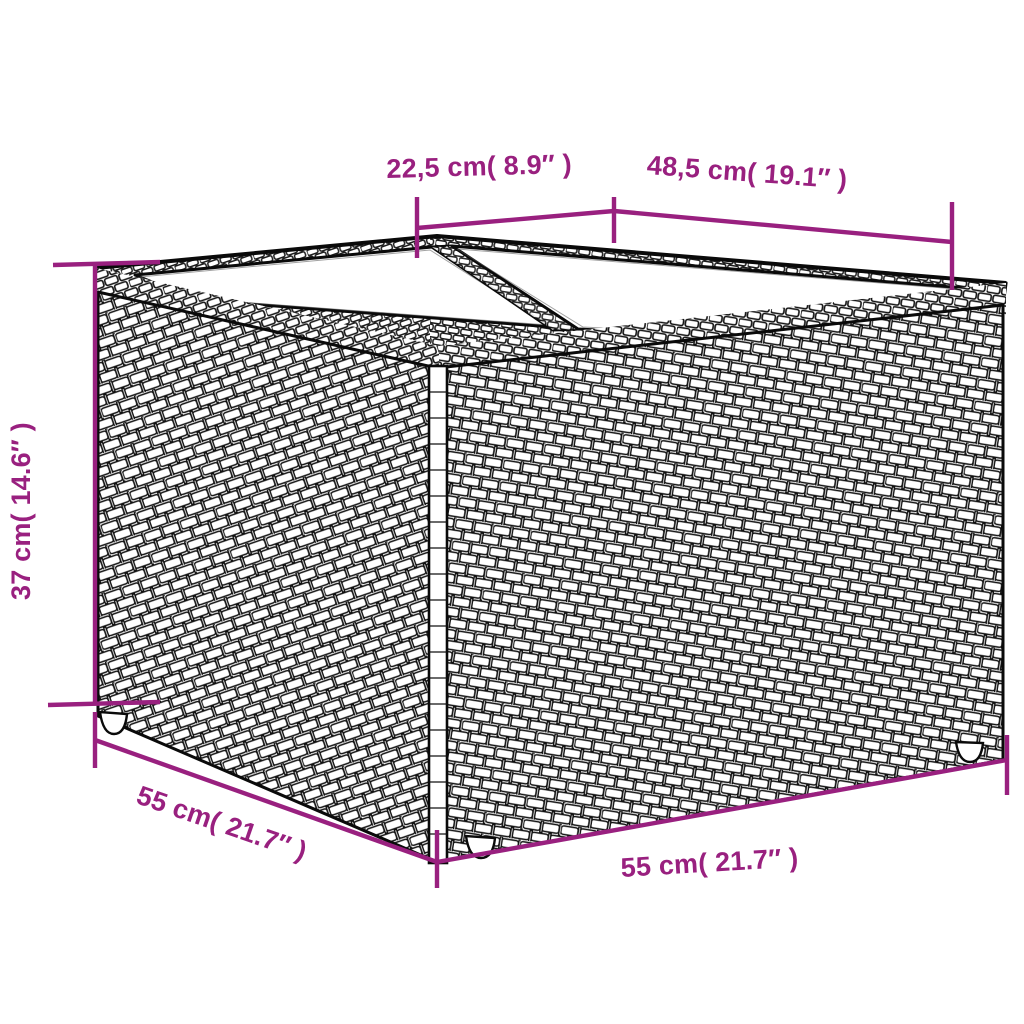 The width and height of the screenshot is (1024, 1024). Describe the element at coordinates (515, 219) in the screenshot. I see `dim-line-top-left` at that location.